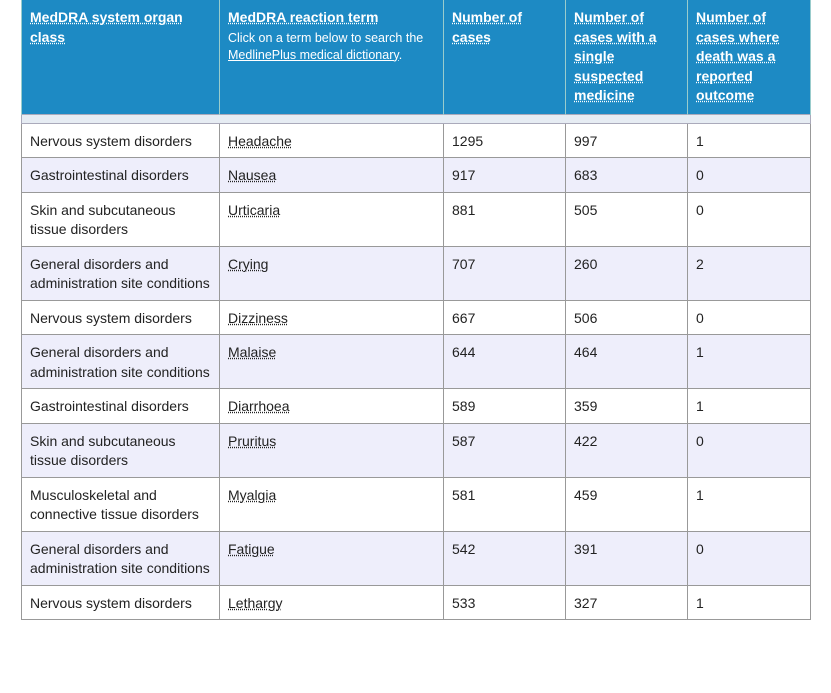 The width and height of the screenshot is (831, 693). Describe the element at coordinates (504, 219) in the screenshot. I see `cell: 881` at that location.